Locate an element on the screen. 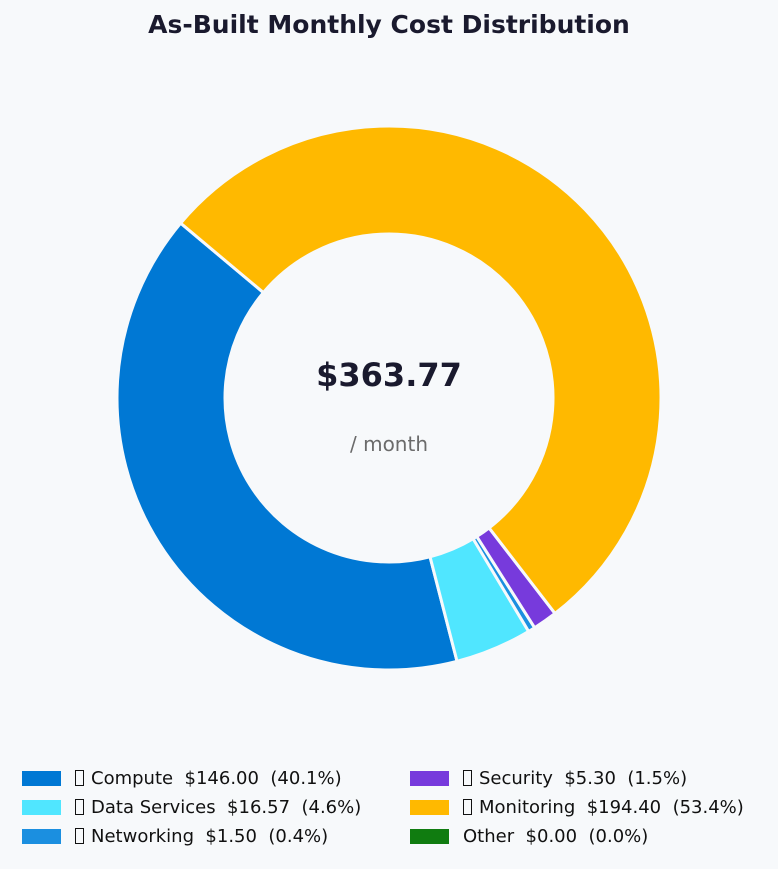 Image resolution: width=778 pixels, height=869 pixels. total-cost-label: $363.77 is located at coordinates (389, 375).